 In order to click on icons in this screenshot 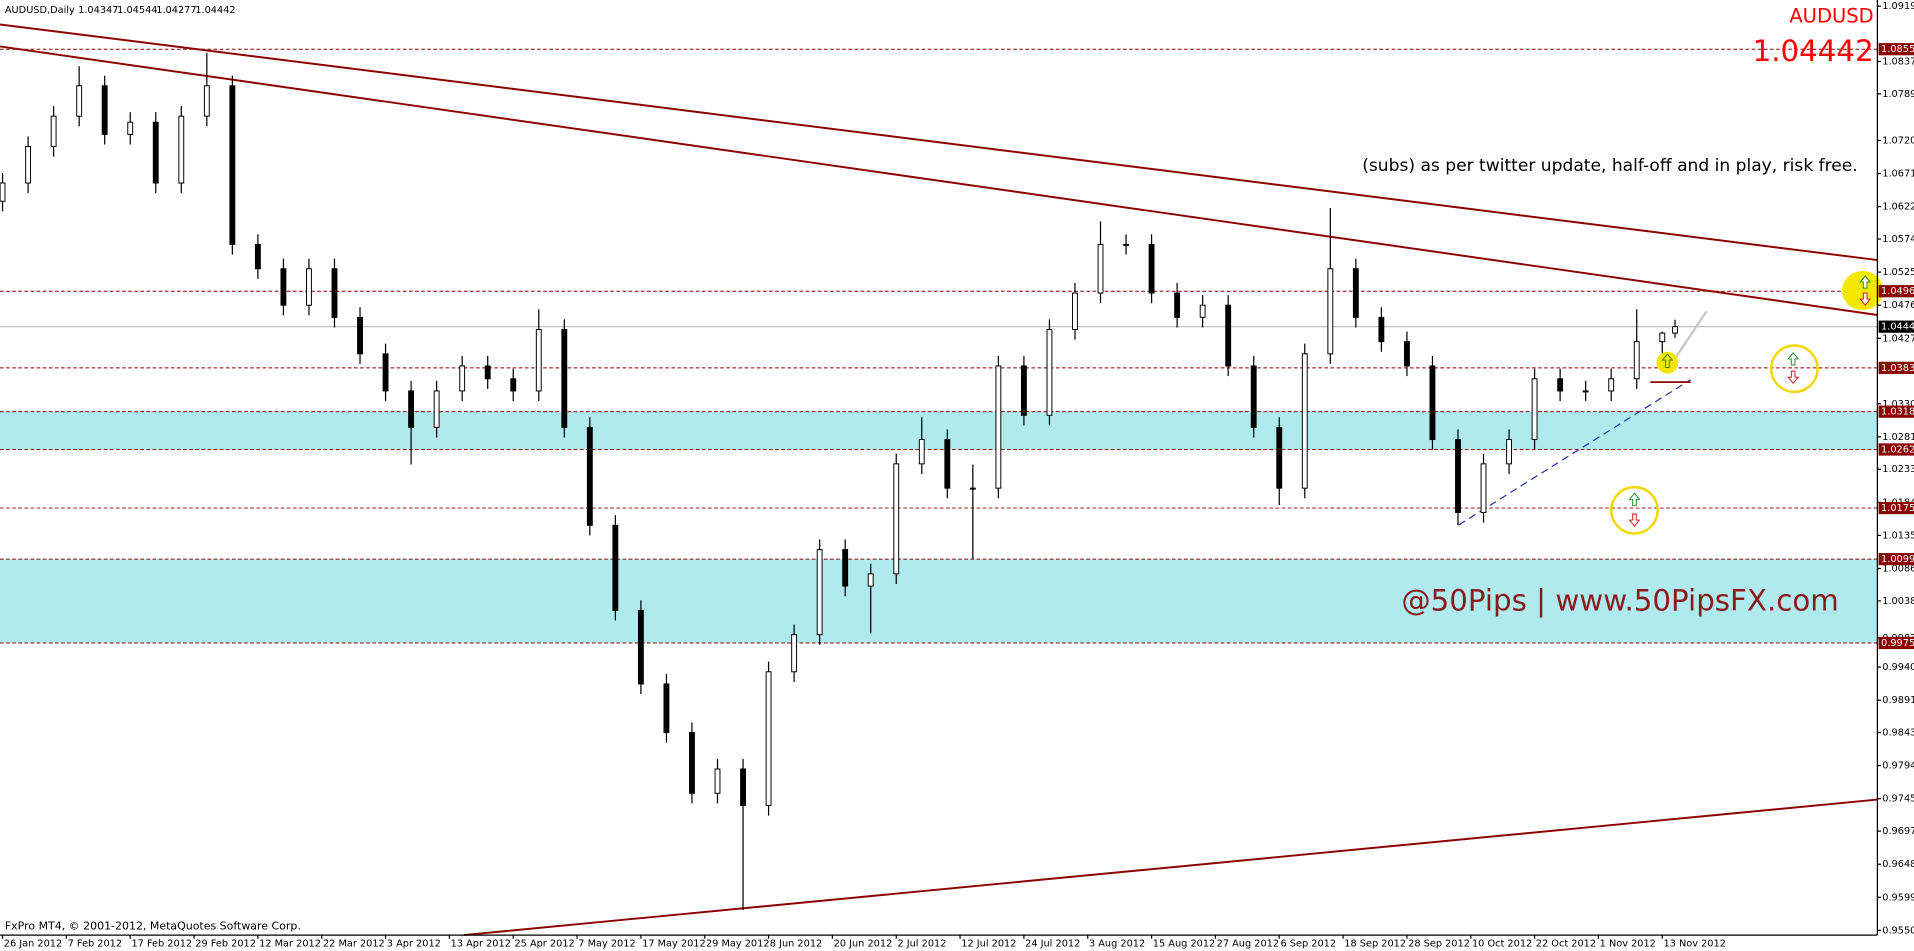, I will do `click(1747, 403)`.